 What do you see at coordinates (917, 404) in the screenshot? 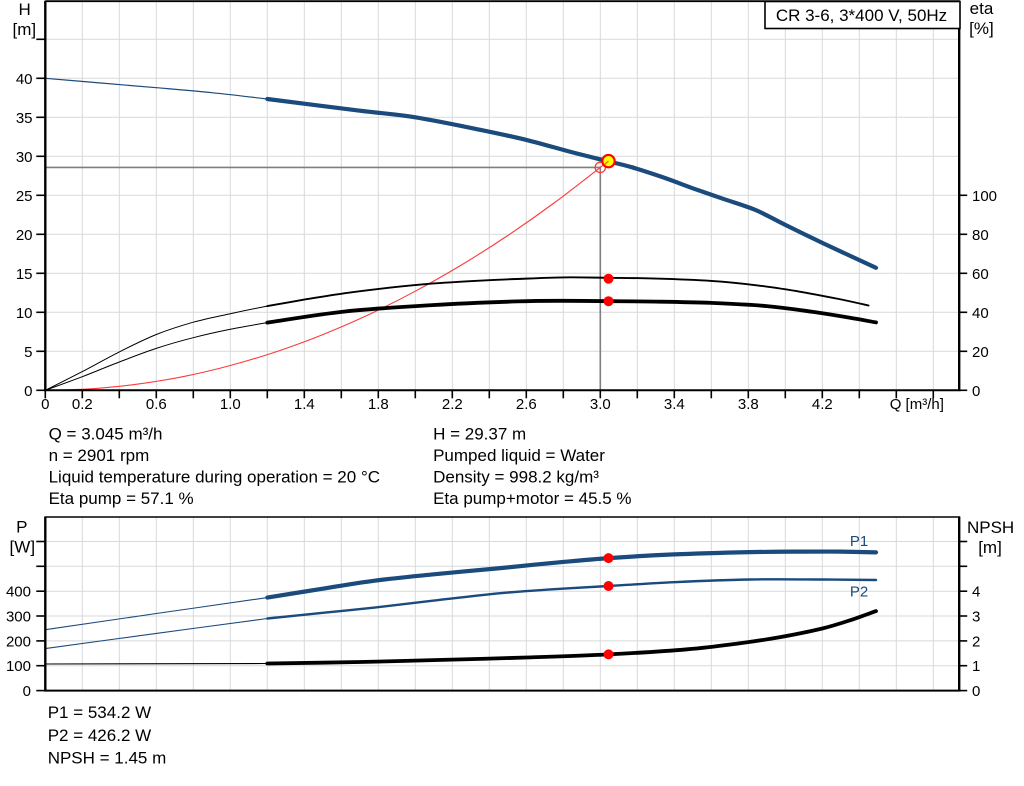
I see `svg-text: Q [m³/h]` at bounding box center [917, 404].